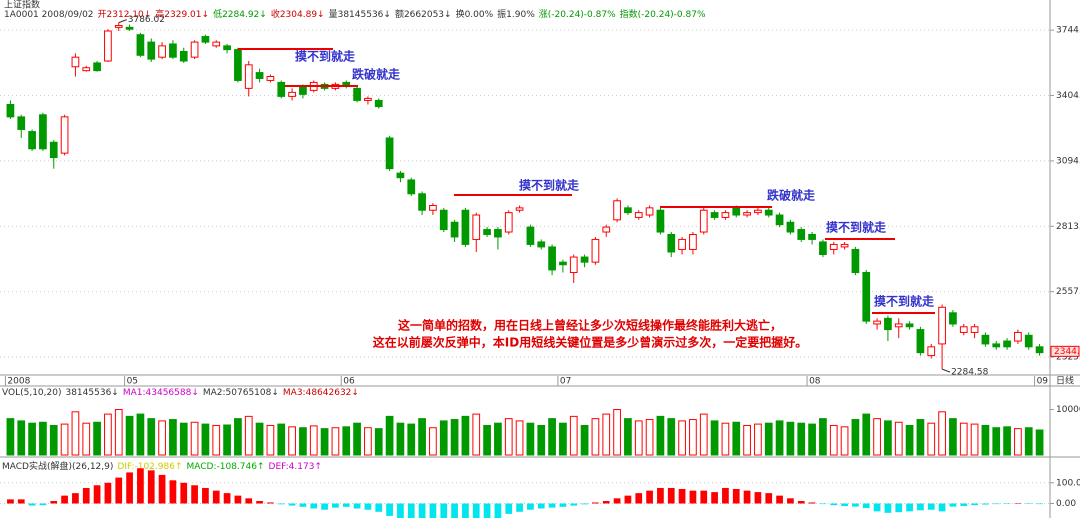 The width and height of the screenshot is (1080, 518). What do you see at coordinates (125, 14) in the screenshot?
I see `info-item: 开2312.10↓` at bounding box center [125, 14].